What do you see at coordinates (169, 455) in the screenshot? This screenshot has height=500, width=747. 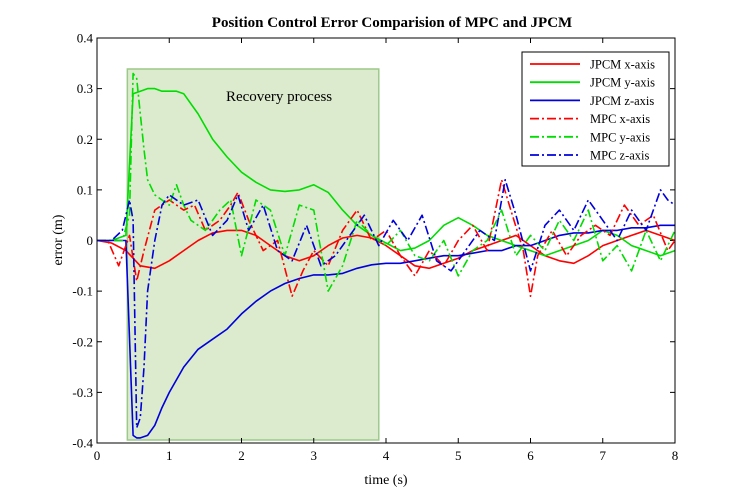 I see `x-tick-label: 1` at bounding box center [169, 455].